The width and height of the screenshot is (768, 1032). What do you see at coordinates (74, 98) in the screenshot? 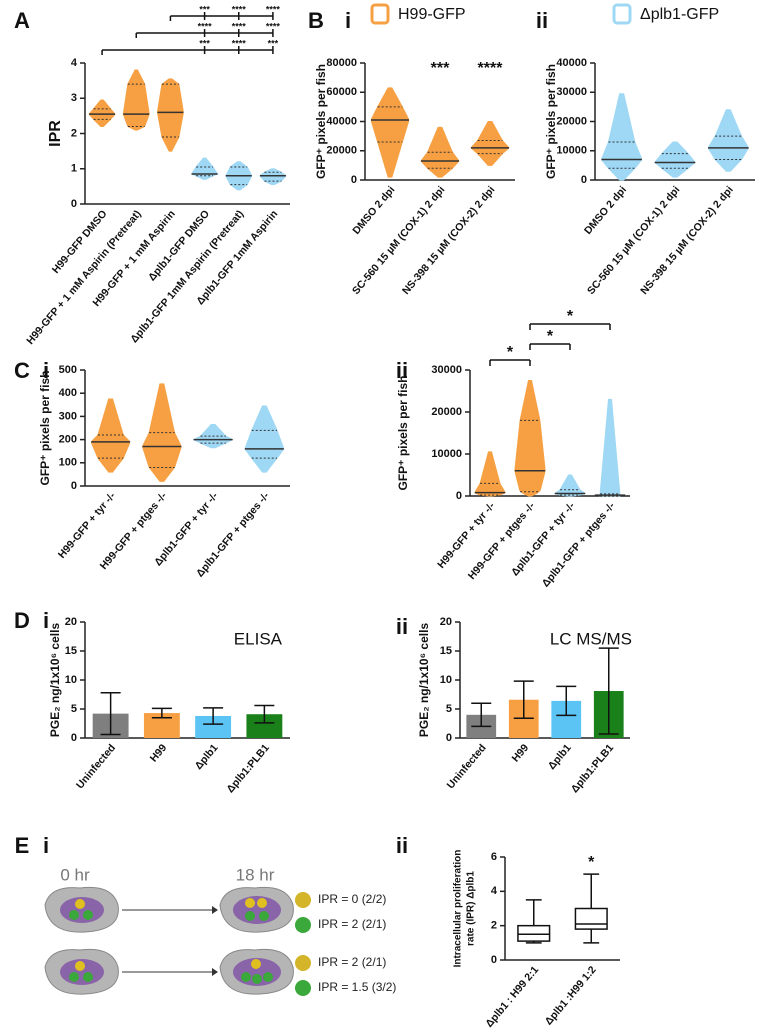
I see `y-tick-label: 3` at bounding box center [74, 98].